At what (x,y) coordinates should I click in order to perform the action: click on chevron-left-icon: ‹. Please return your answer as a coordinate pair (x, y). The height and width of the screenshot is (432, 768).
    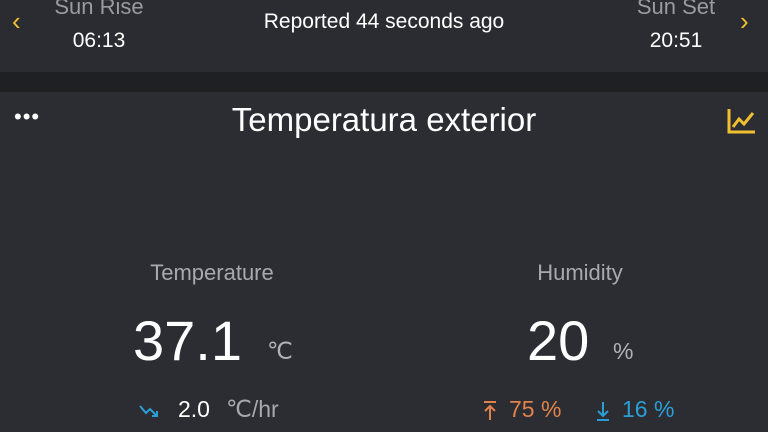
    Looking at the image, I should click on (16, 21).